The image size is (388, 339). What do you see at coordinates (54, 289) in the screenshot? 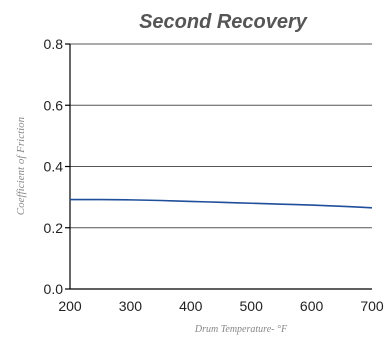
I see `y-tick-label-0: 0.0` at bounding box center [54, 289].